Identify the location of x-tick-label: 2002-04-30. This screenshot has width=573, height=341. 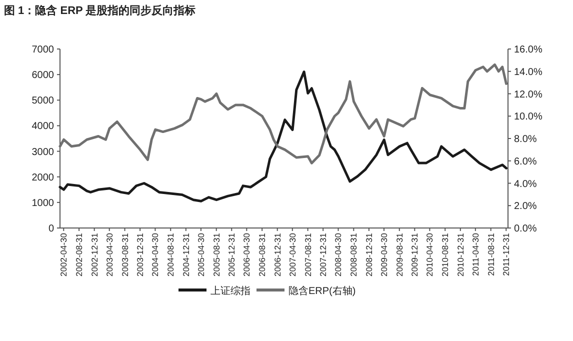
(63, 254).